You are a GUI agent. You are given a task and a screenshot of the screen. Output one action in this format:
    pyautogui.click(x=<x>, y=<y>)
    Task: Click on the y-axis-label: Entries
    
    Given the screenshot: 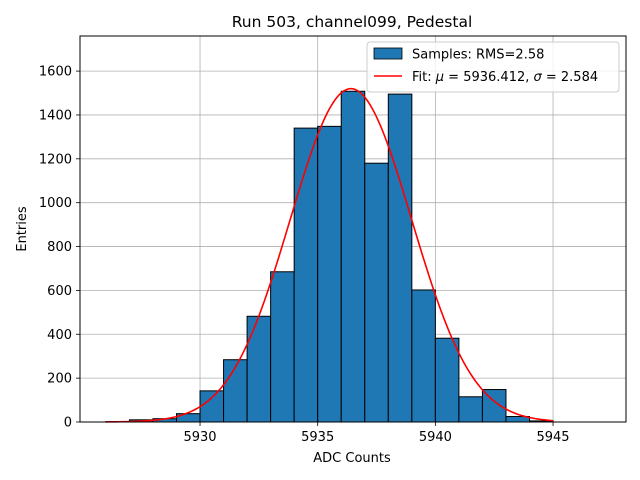 What is the action you would take?
    pyautogui.click(x=22, y=229)
    